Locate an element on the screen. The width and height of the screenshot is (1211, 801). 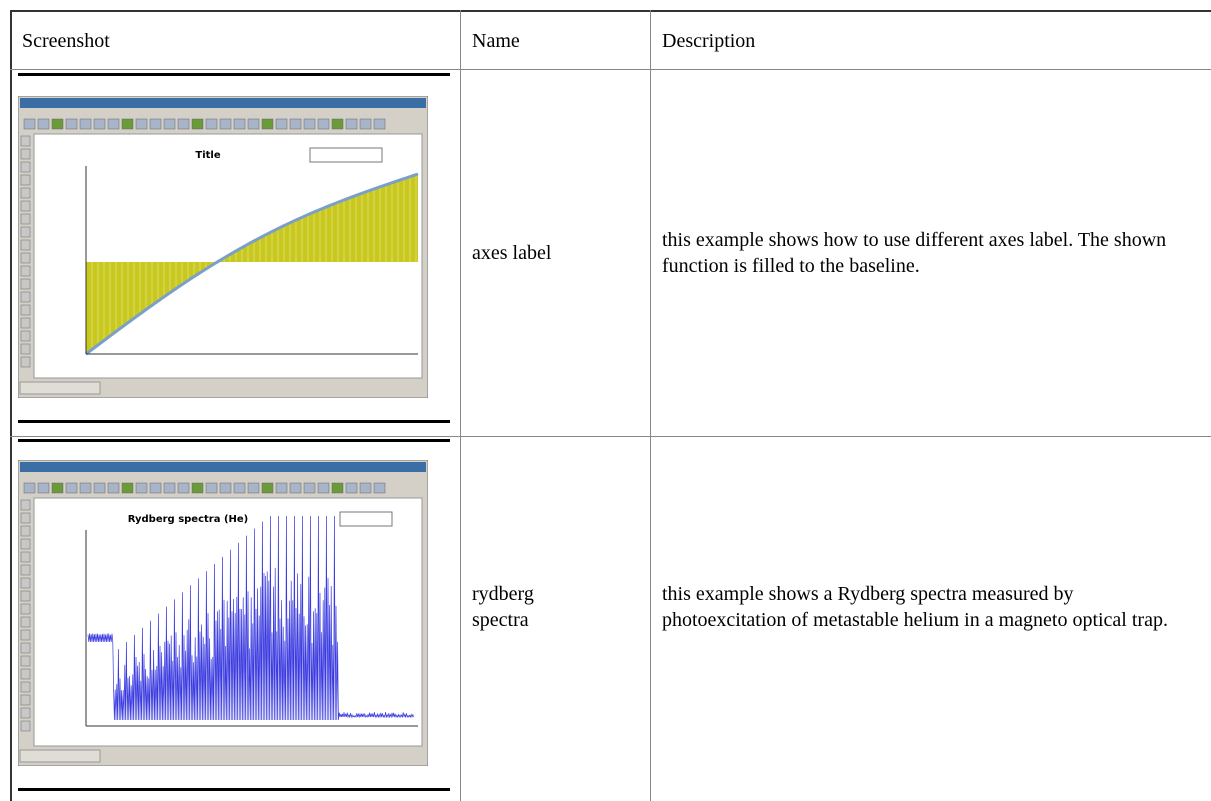
thumbnail: Title is located at coordinates (223, 247).